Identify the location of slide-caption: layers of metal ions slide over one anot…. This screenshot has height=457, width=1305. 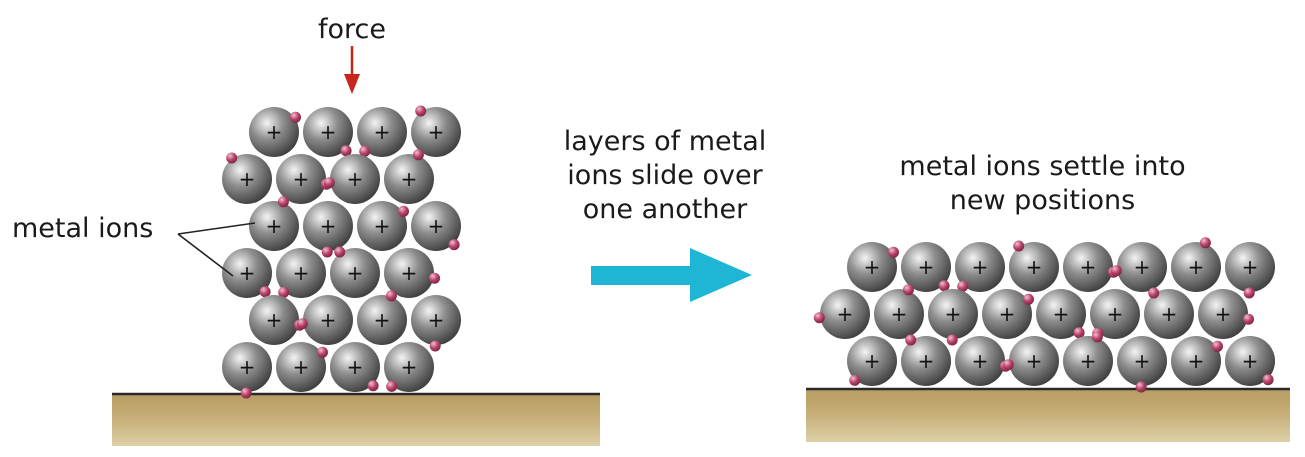
(665, 176).